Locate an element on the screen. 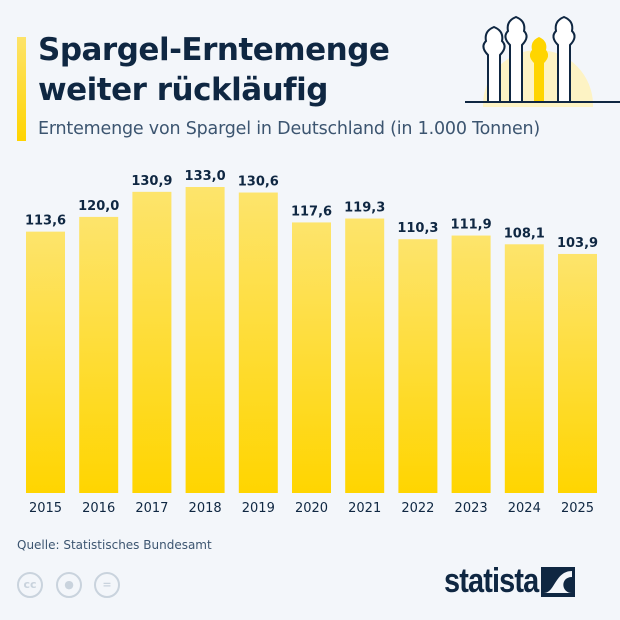 Image resolution: width=620 pixels, height=620 pixels. x-tick-label: 2023 is located at coordinates (471, 508).